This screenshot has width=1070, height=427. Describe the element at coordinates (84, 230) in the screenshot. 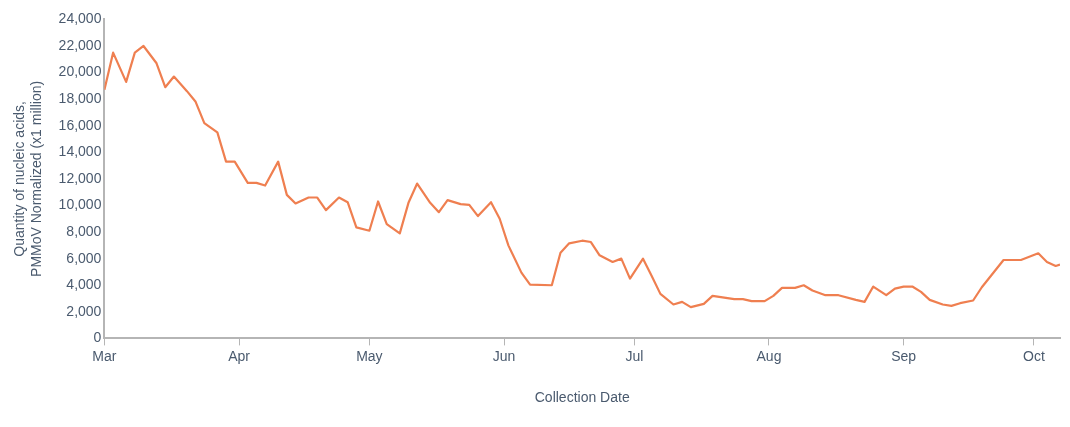

I see `y-tick-label: 8,000` at that location.